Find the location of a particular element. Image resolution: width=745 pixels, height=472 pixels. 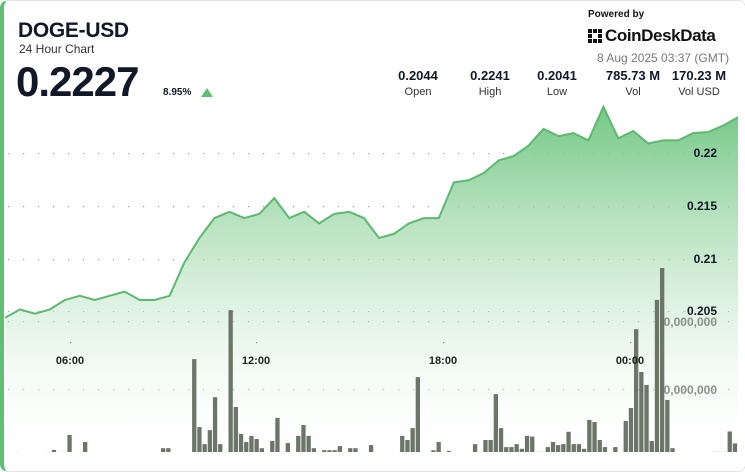

stat-value: 0.2241 is located at coordinates (490, 75).